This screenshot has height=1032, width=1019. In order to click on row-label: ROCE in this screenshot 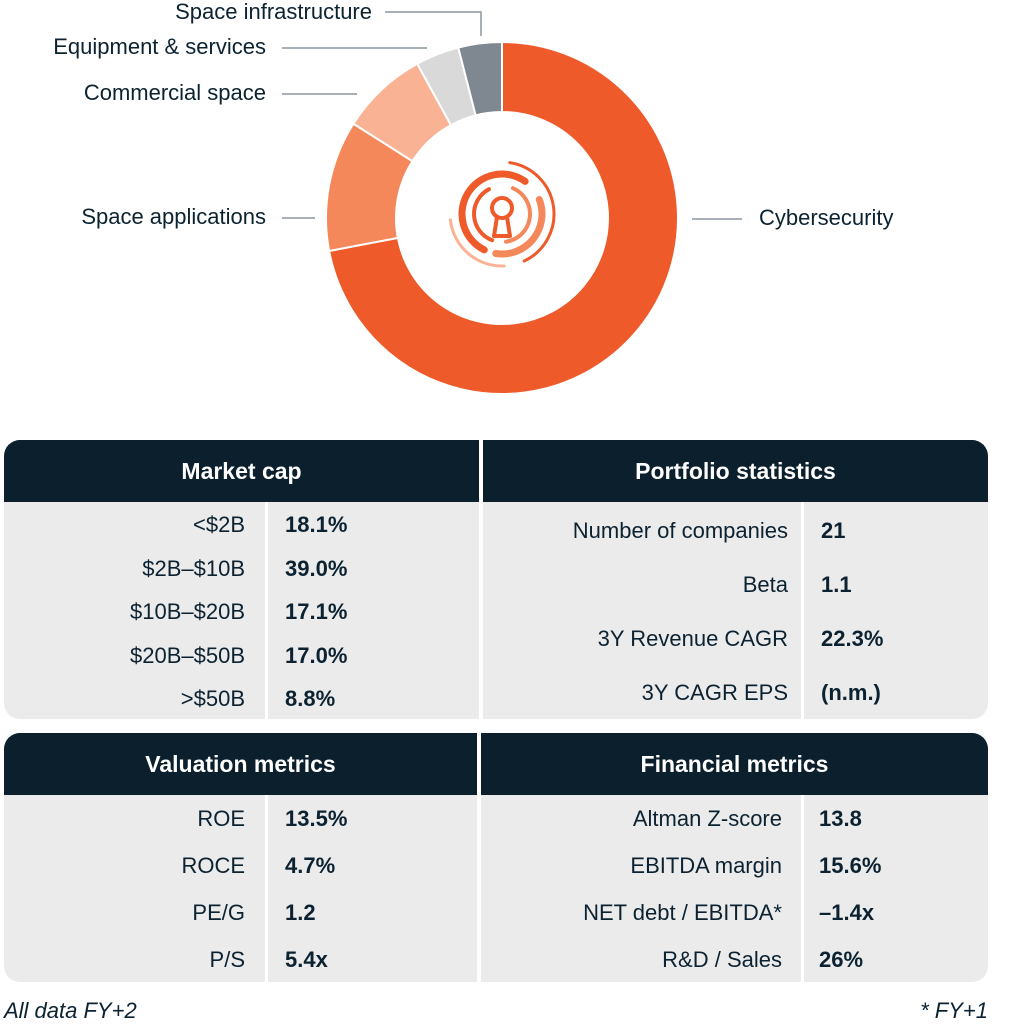, I will do `click(213, 865)`.